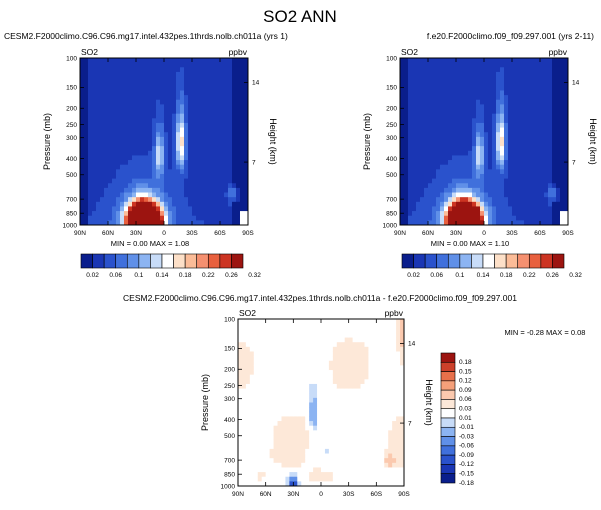  Describe the element at coordinates (465, 390) in the screenshot. I see `colorbar-label: 0.09` at that location.